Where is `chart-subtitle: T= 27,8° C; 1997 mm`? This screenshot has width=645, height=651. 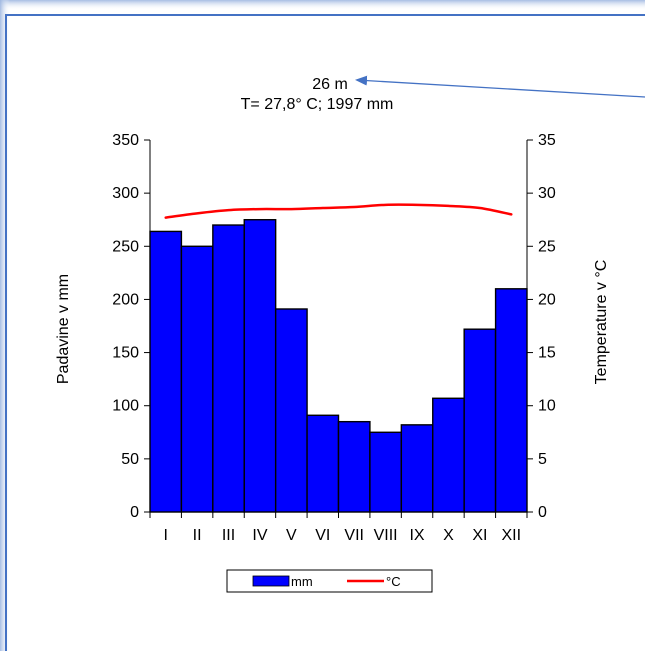 chart-subtitle: T= 27,8° C; 1997 mm is located at coordinates (317, 104).